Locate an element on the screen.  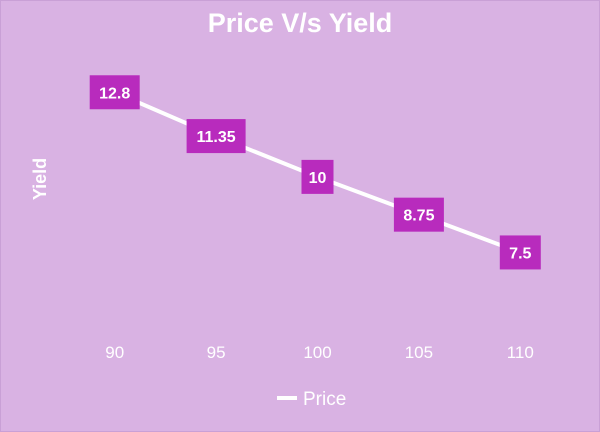
data-label-text: 7.5 is located at coordinates (520, 253).